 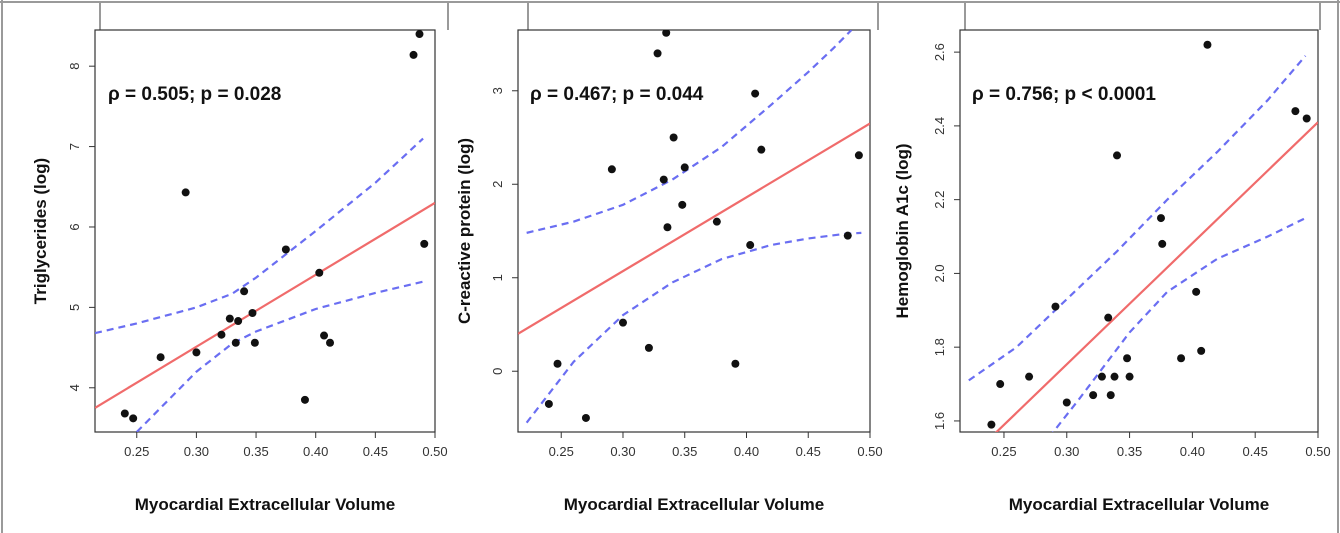 I want to click on y-tick-label: 6, so click(x=74, y=226).